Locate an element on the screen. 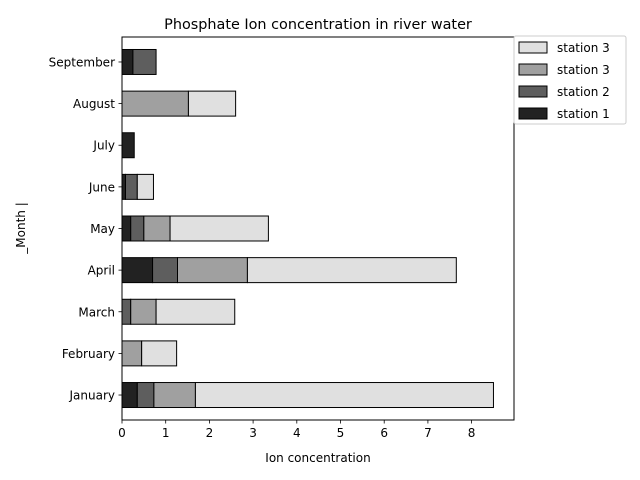  bar-series4-february is located at coordinates (159, 353).